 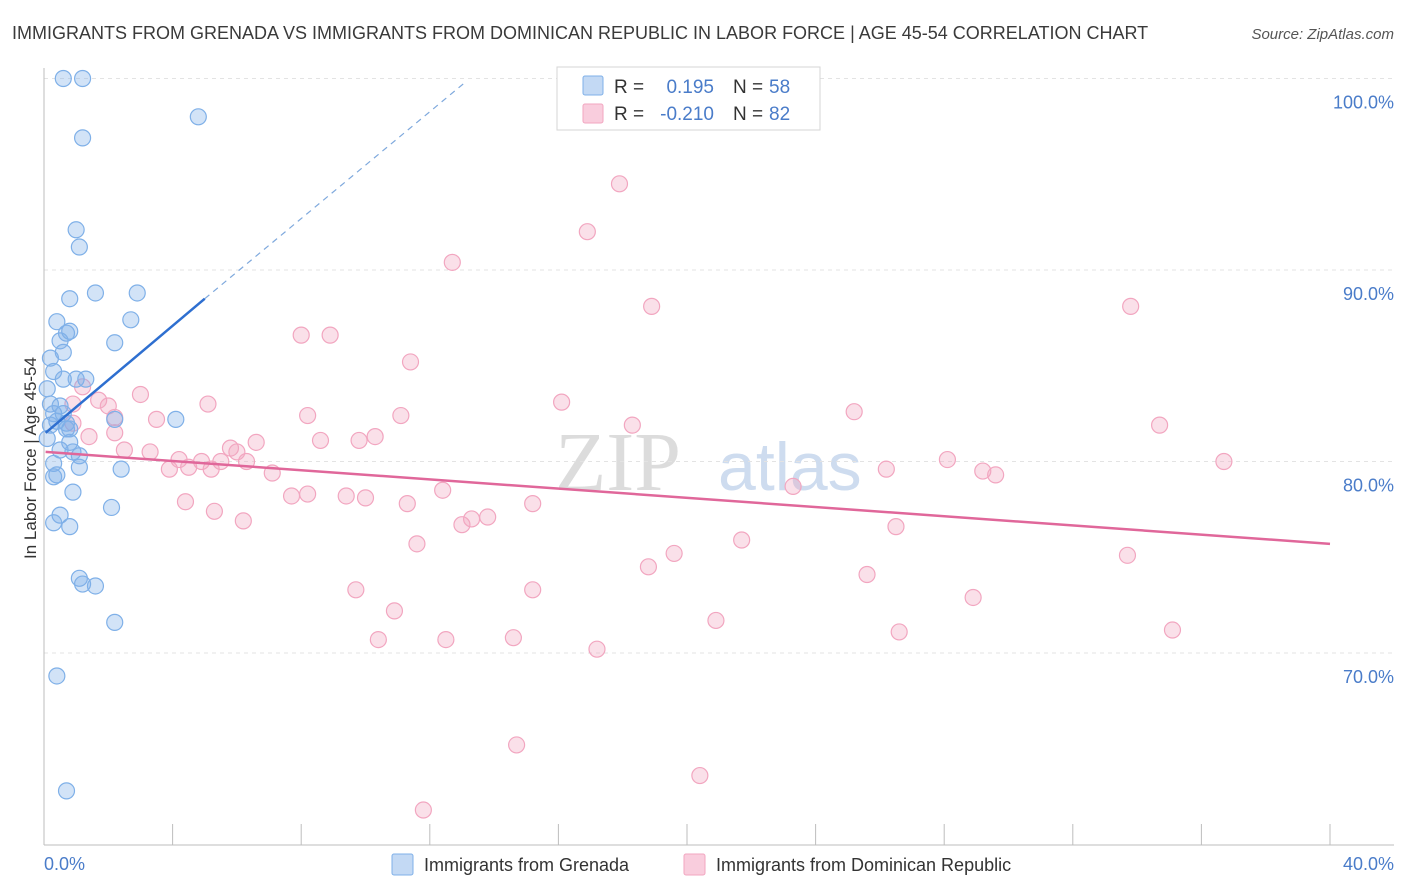 I want to click on dominican-trend-line, so click(x=688, y=498).